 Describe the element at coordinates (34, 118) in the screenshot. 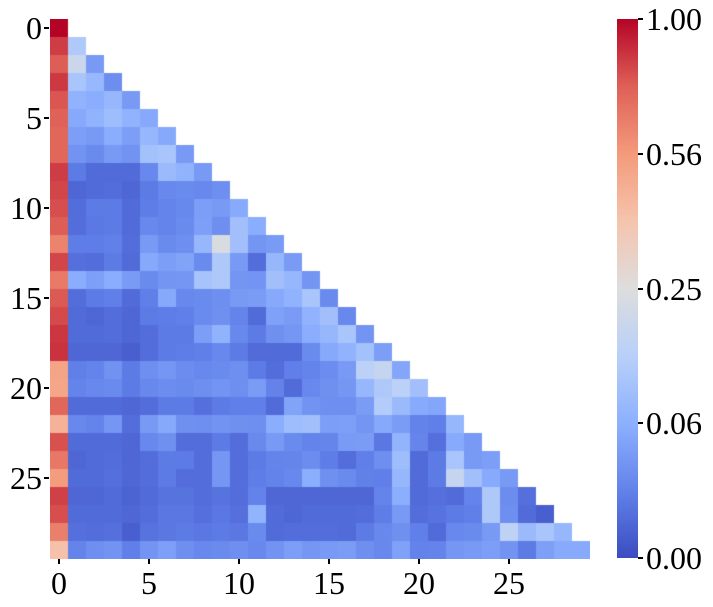

I see `y-tick-label: 5` at that location.